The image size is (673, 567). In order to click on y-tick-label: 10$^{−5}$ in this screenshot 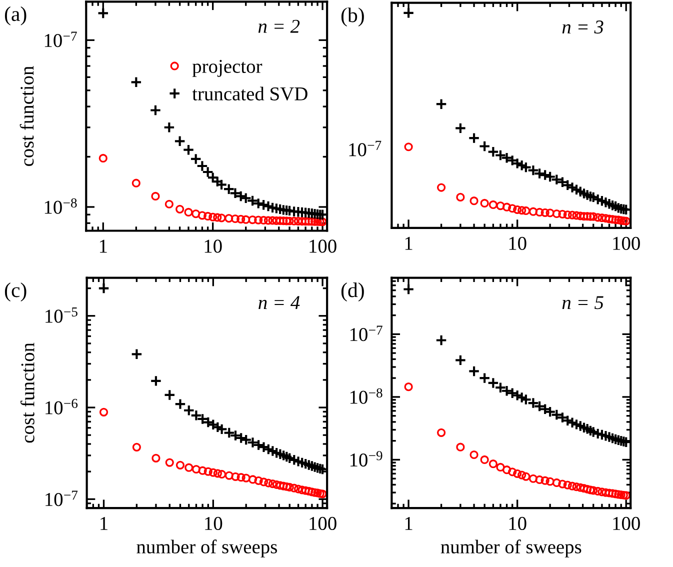, I will do `click(62, 315)`.